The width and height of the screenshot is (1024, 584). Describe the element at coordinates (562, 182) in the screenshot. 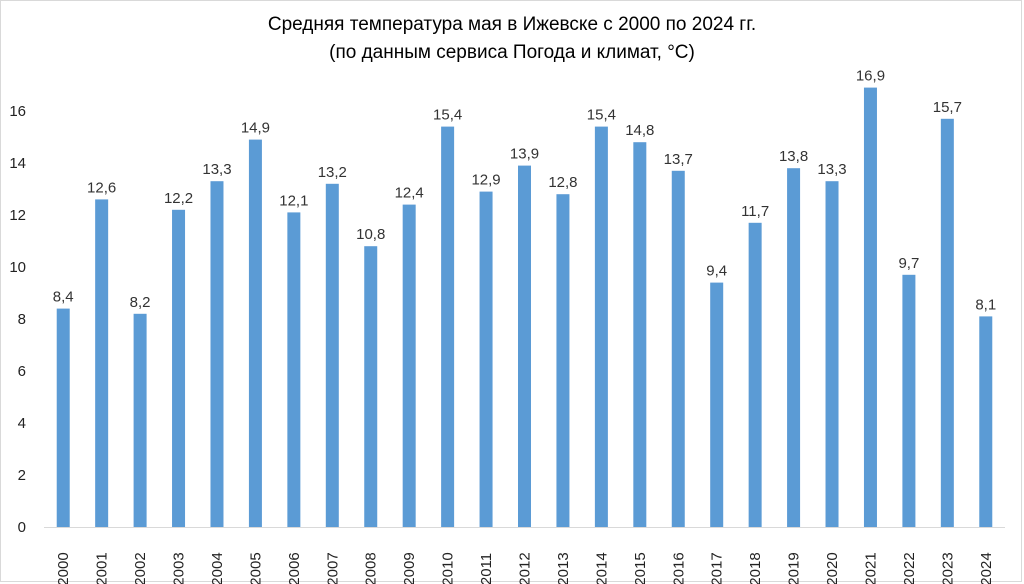

I see `bar-value-label: 12,8` at that location.